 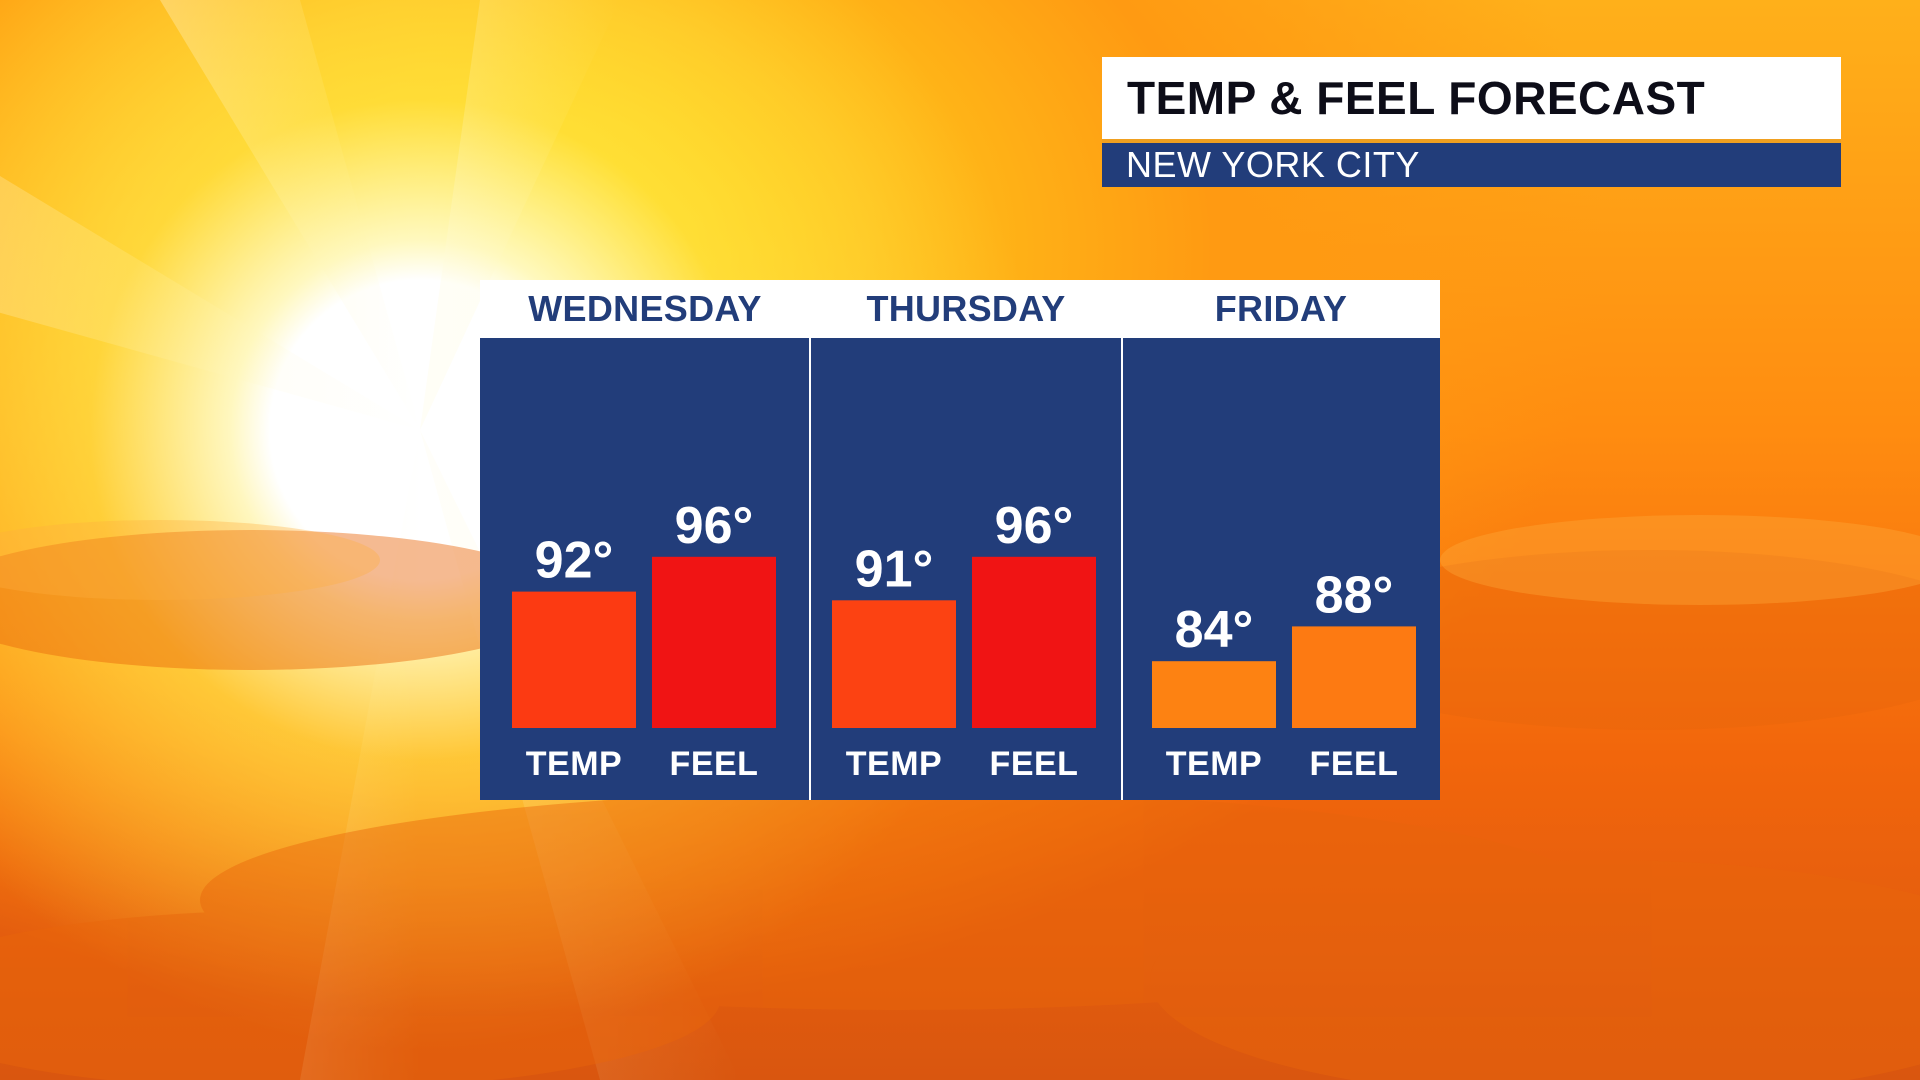 What do you see at coordinates (966, 308) in the screenshot?
I see `day-label-thursday: THURSDAY` at bounding box center [966, 308].